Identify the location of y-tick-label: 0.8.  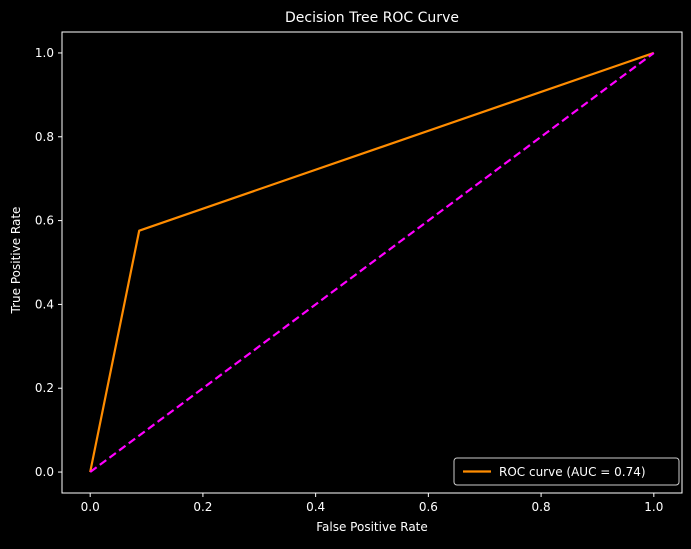
(44, 137).